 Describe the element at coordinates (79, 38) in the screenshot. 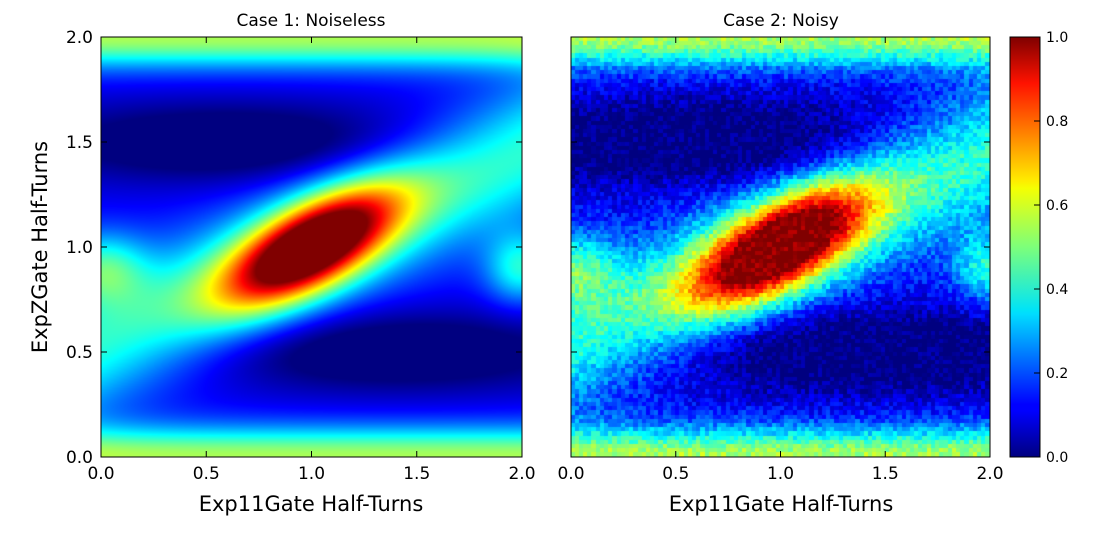

I see `y-tick-label: 2.0` at that location.